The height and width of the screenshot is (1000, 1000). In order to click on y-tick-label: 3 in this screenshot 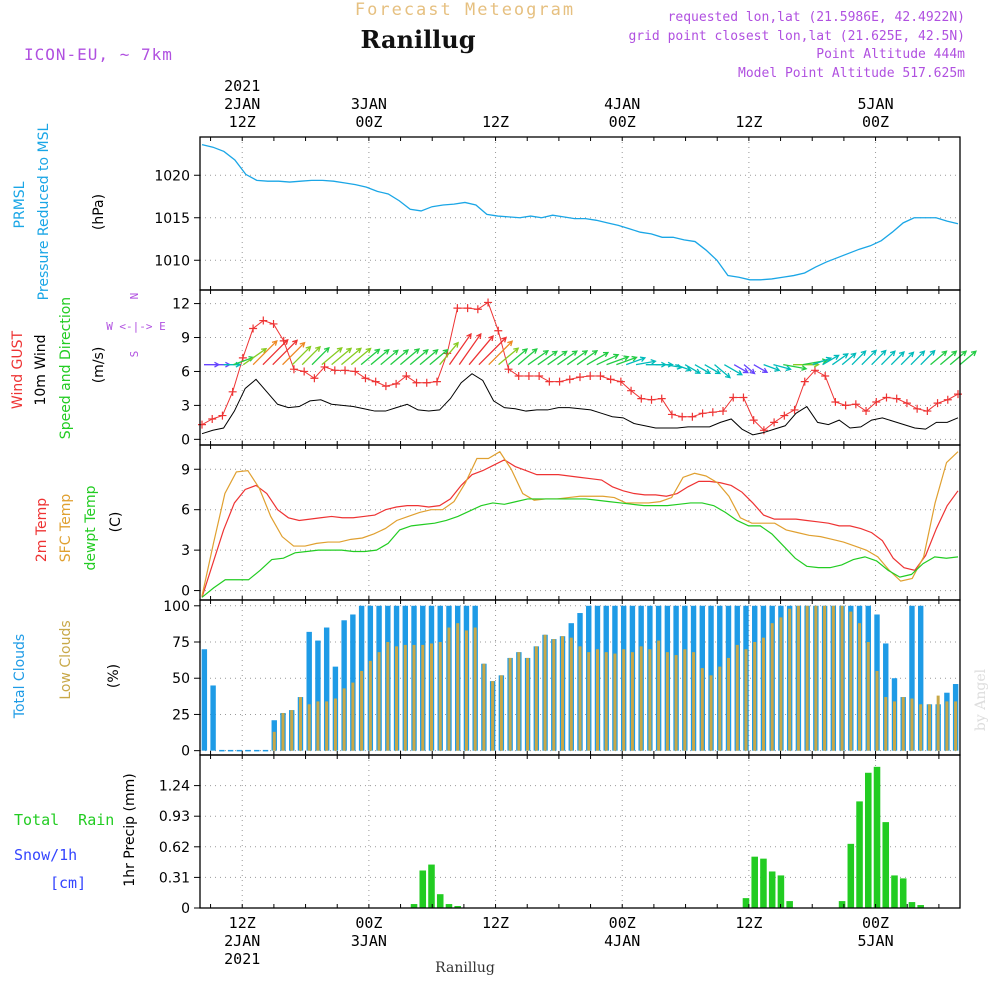, I will do `click(185, 406)`.